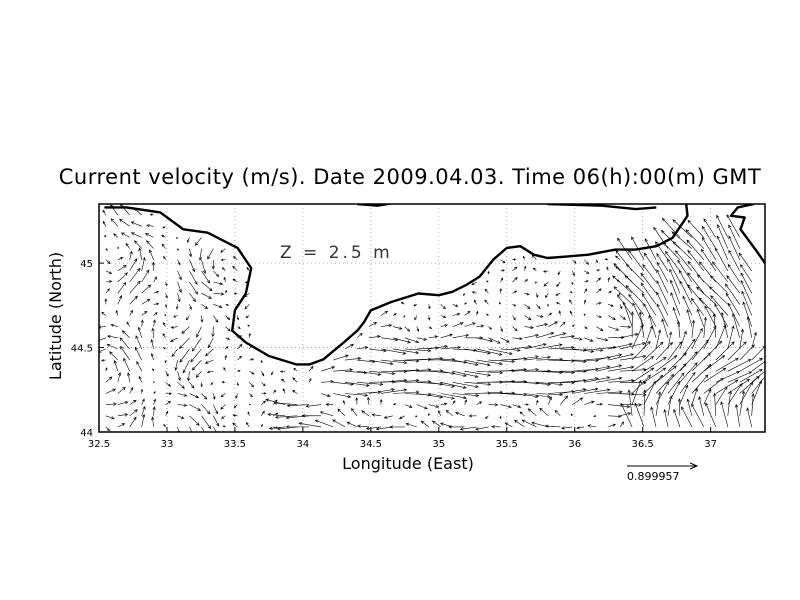  What do you see at coordinates (99, 444) in the screenshot?
I see `x-tick-label: 32.5` at bounding box center [99, 444].